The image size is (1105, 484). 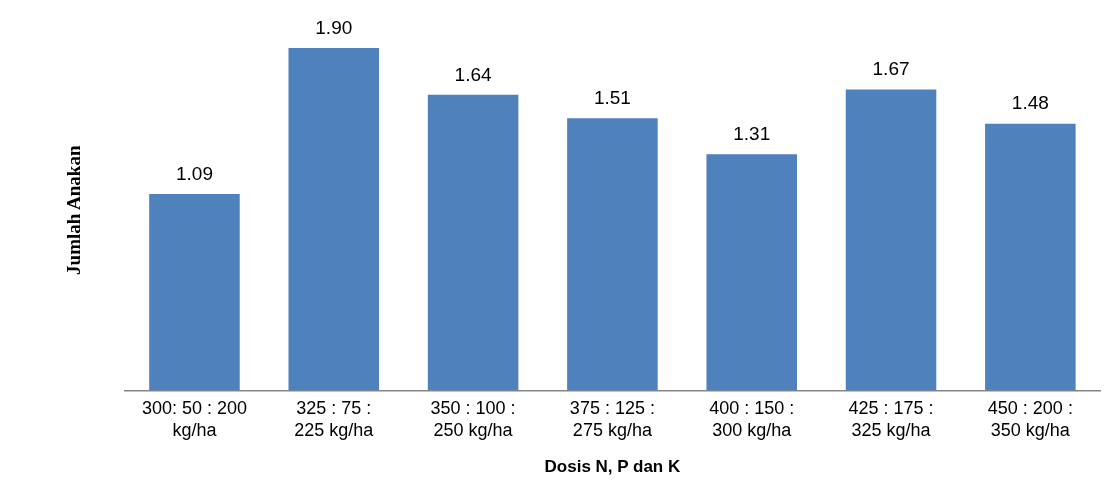 I want to click on x-tick-label: 425 : 175 : 325 kg/ha, so click(x=891, y=419).